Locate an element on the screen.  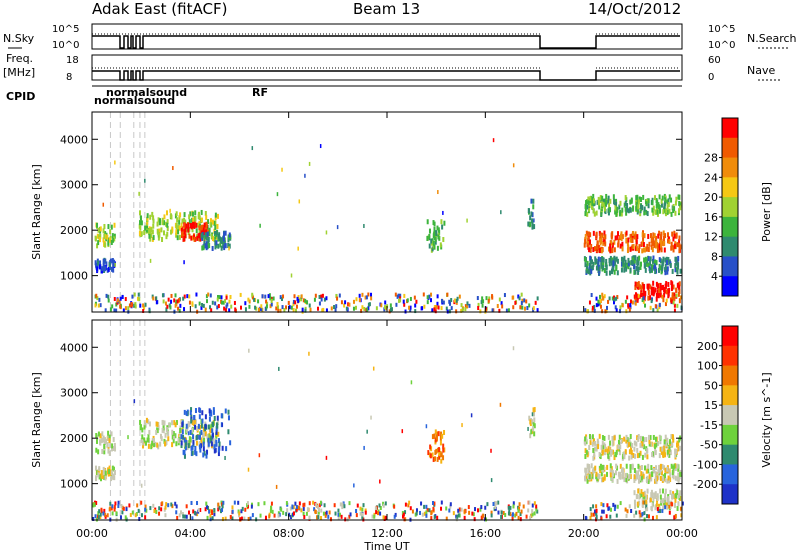
cpid-label: CPID is located at coordinates (20, 96).